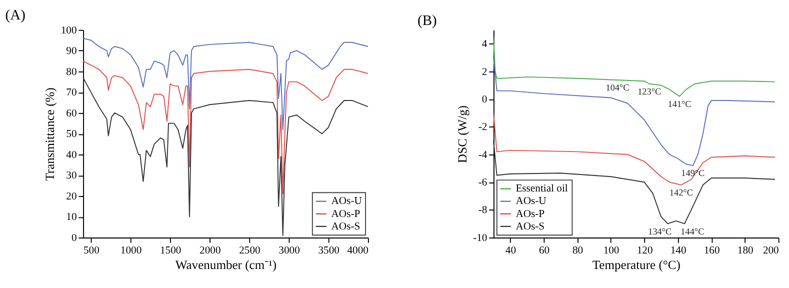  What do you see at coordinates (480, 238) in the screenshot?
I see `y-tick-label: -10` at bounding box center [480, 238].